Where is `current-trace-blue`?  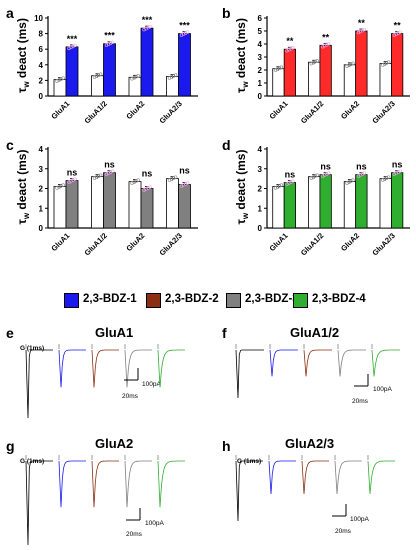
current-trace-blue is located at coordinates (72, 484).